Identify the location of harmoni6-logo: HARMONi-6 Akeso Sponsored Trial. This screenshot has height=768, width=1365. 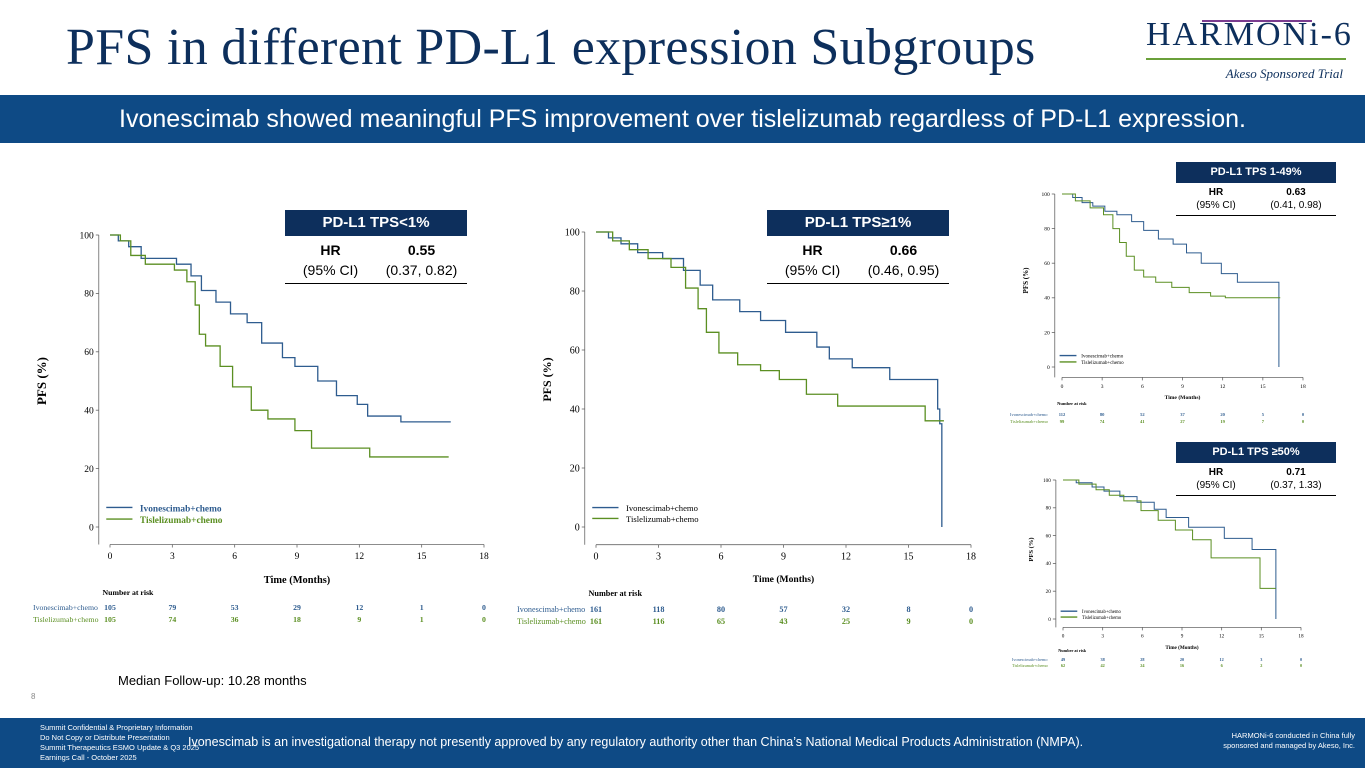
(1247, 48).